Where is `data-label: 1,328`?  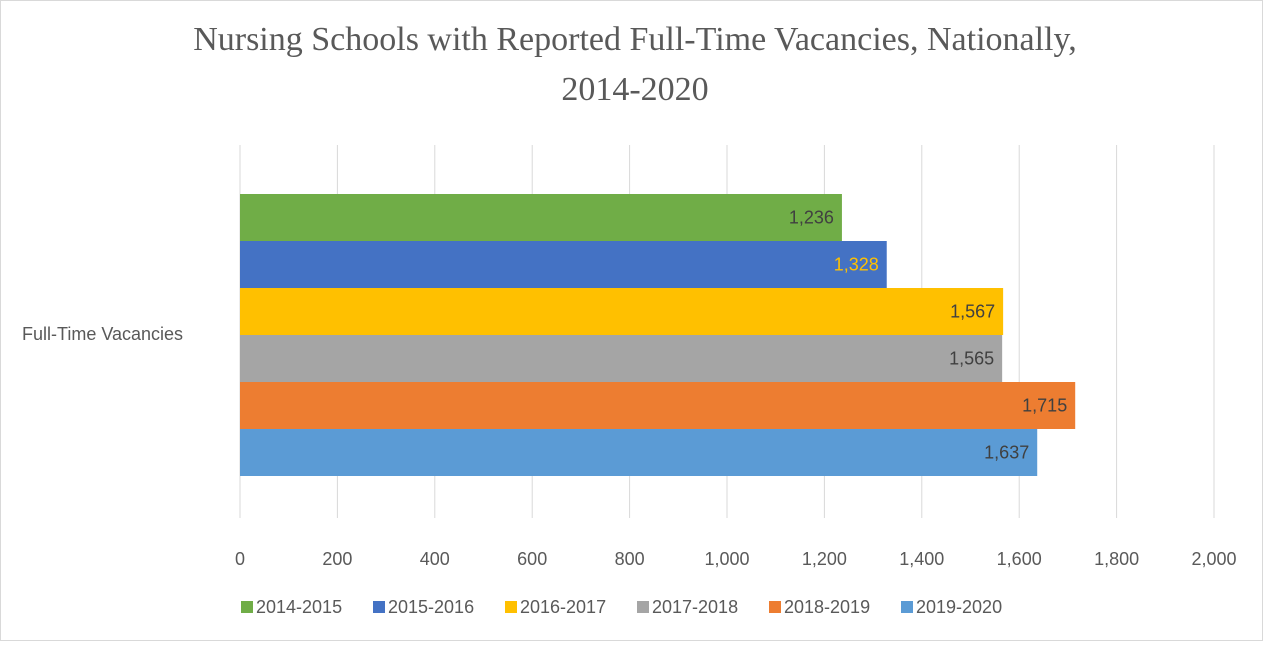 data-label: 1,328 is located at coordinates (856, 264).